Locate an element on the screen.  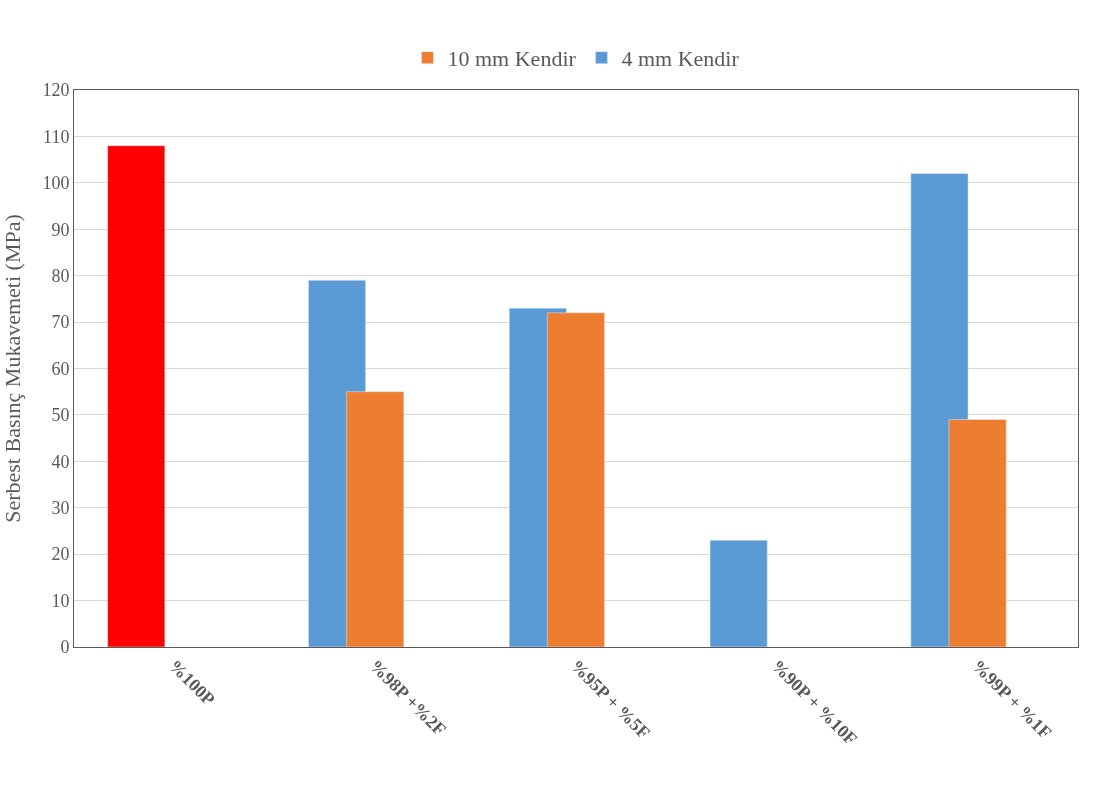
y-tick-label: 90 is located at coordinates (60, 229).